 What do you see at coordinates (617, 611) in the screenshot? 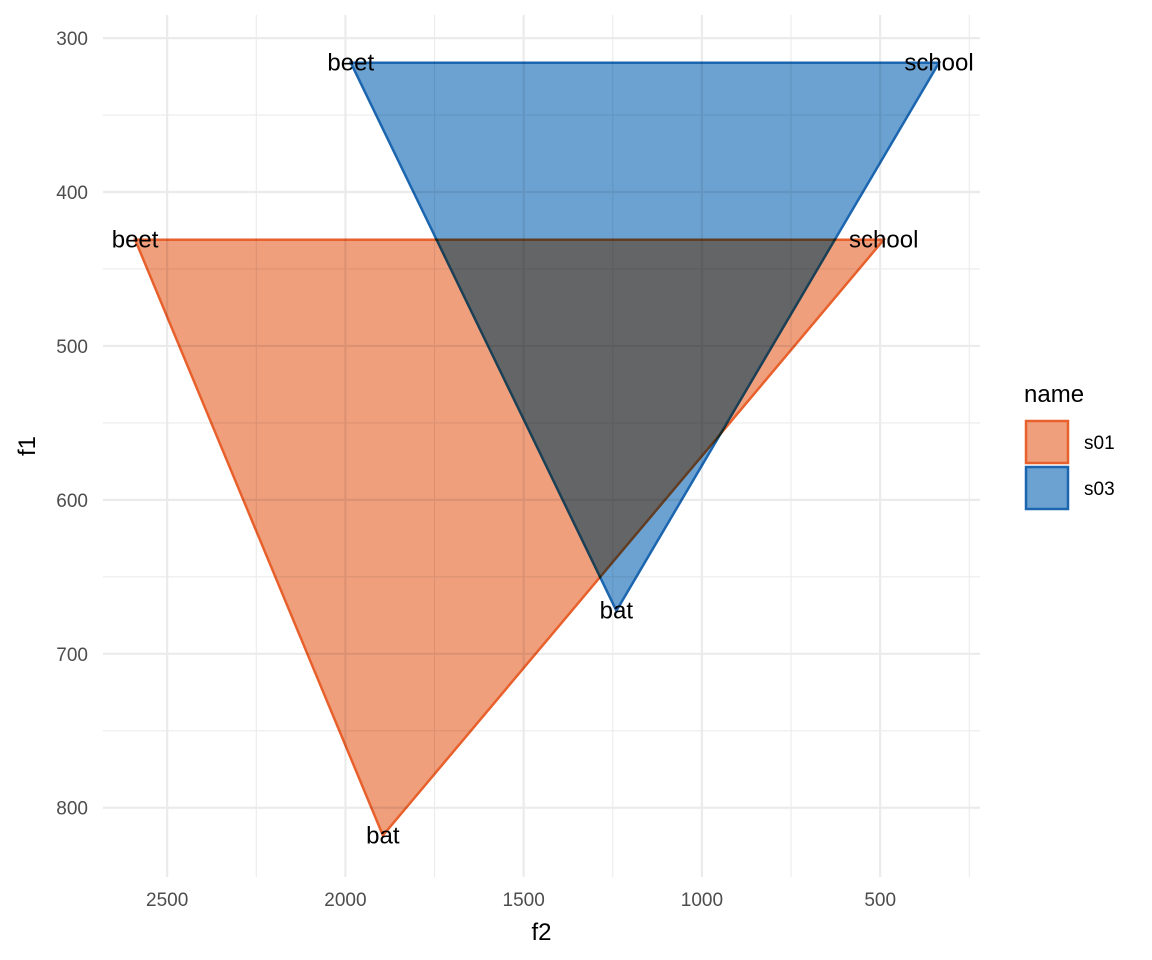
I see `vowel-label-bat-s03: bat` at bounding box center [617, 611].